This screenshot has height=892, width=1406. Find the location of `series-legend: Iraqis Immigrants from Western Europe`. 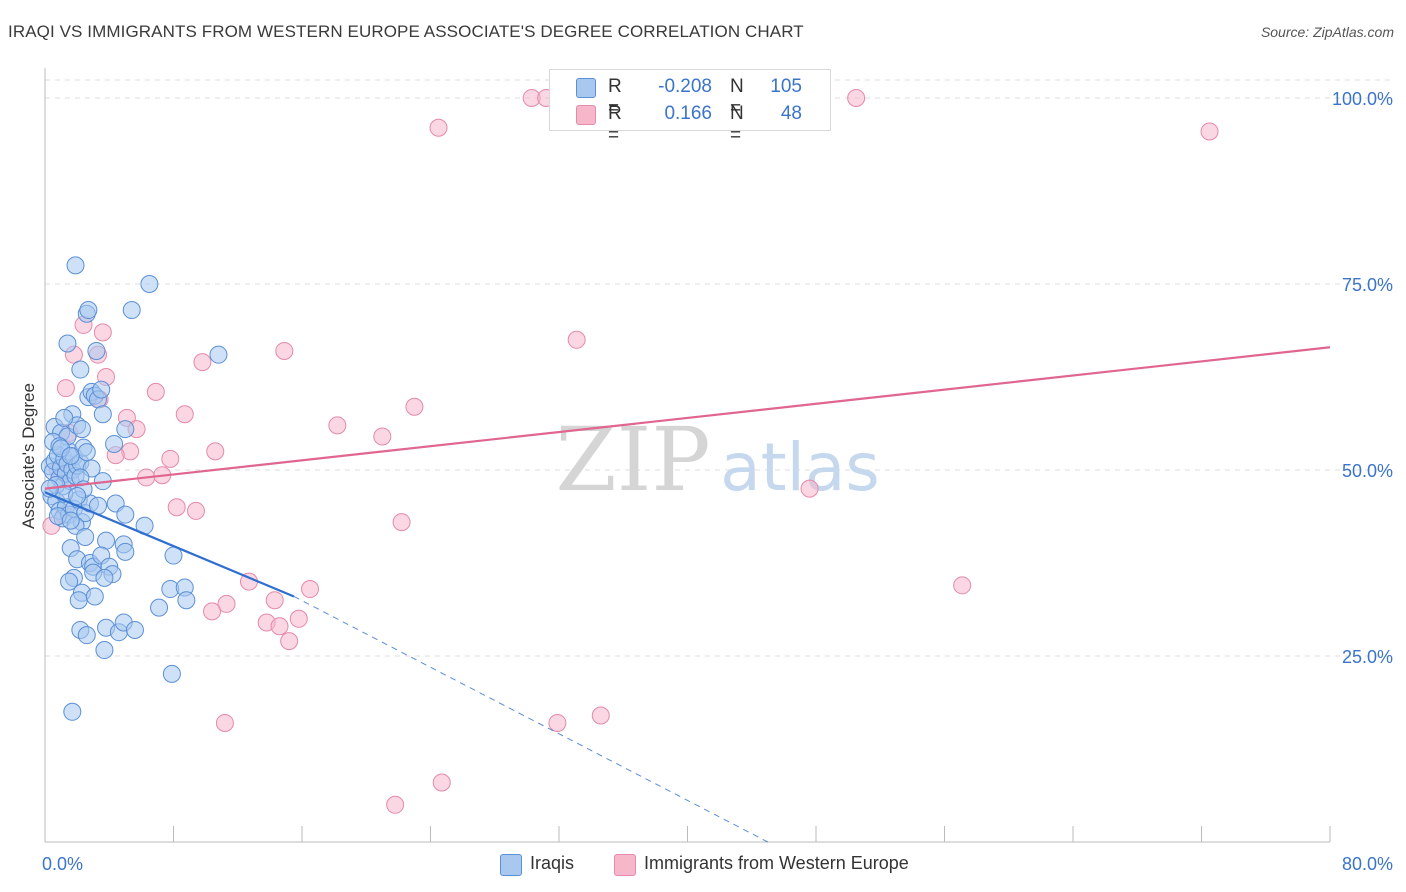

series-legend: Iraqis Immigrants from Western Europe is located at coordinates (703, 865).